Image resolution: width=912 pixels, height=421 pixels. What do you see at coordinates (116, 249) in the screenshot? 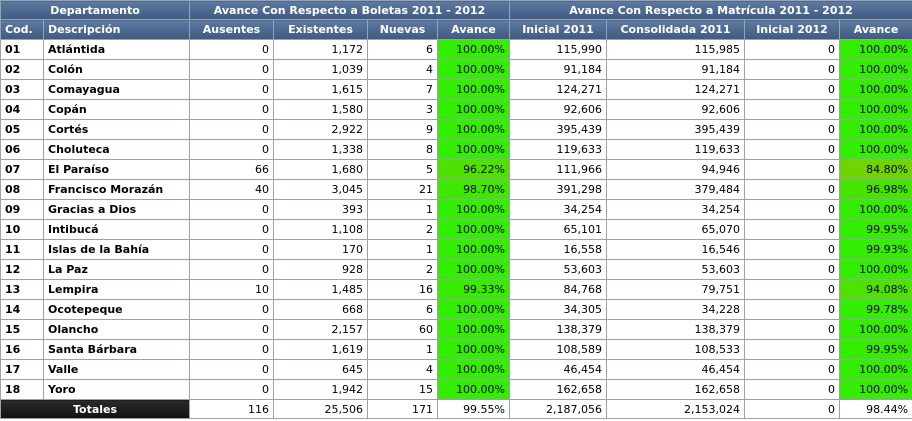
I see `cell-descripcion: Islas de la Bahía` at bounding box center [116, 249].